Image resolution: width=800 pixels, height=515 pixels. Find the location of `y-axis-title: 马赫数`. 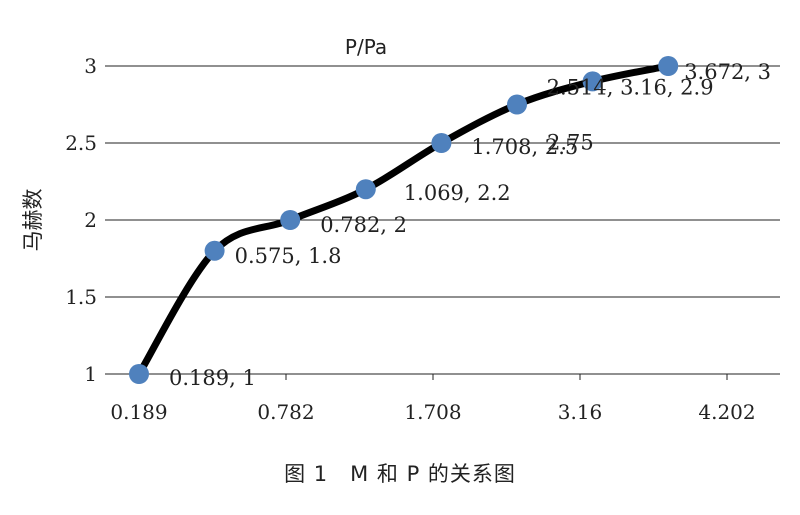

y-axis-title: 马赫数 is located at coordinates (33, 220).